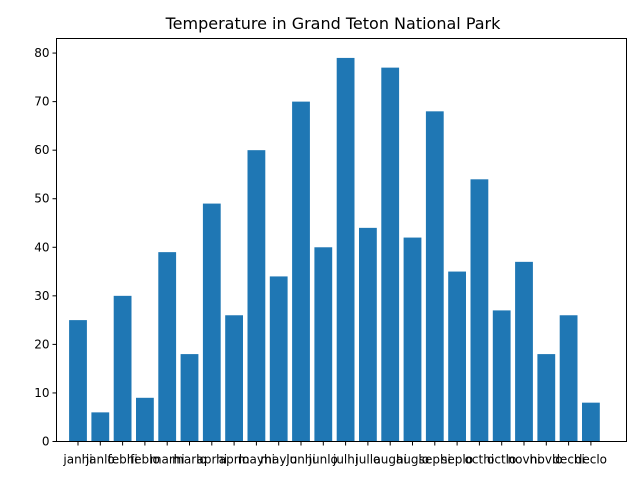 The height and width of the screenshot is (480, 640). I want to click on bar-aprhi, so click(211, 322).